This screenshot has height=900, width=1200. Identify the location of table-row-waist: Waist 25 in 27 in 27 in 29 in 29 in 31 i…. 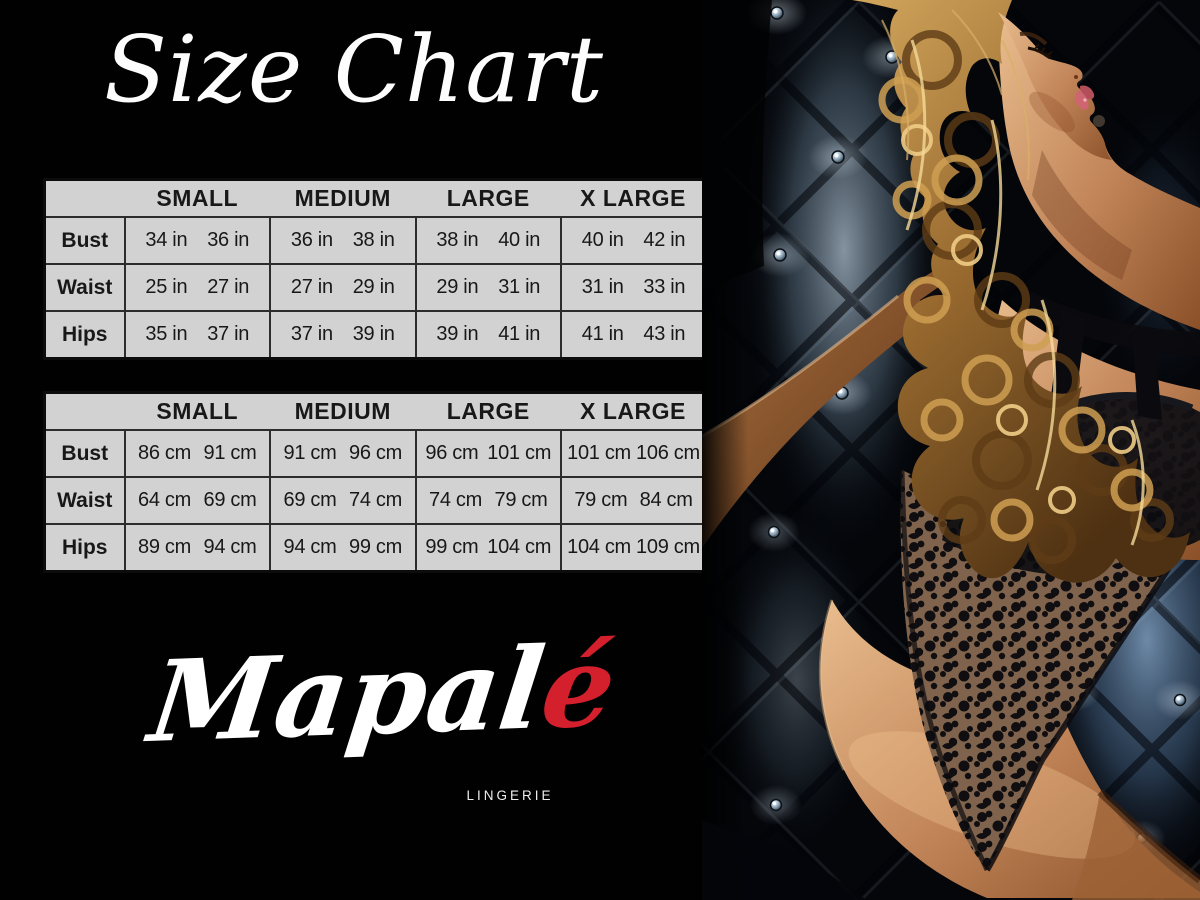
(375, 287).